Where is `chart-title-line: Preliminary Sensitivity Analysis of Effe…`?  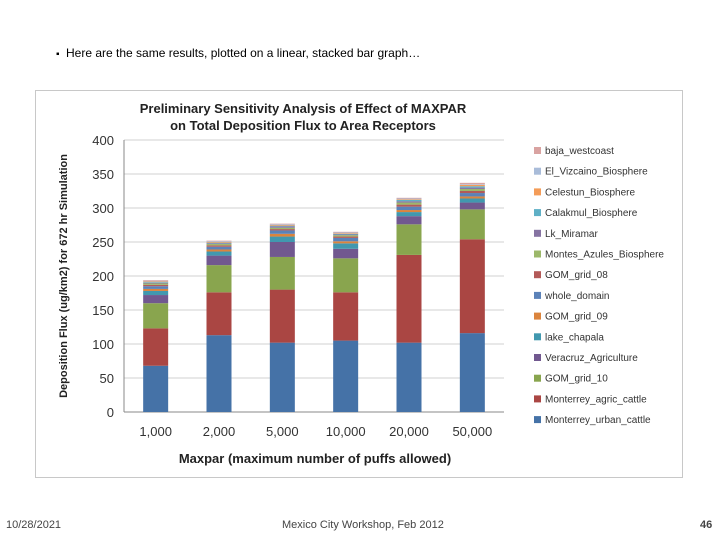 chart-title-line: Preliminary Sensitivity Analysis of Effe… is located at coordinates (303, 108).